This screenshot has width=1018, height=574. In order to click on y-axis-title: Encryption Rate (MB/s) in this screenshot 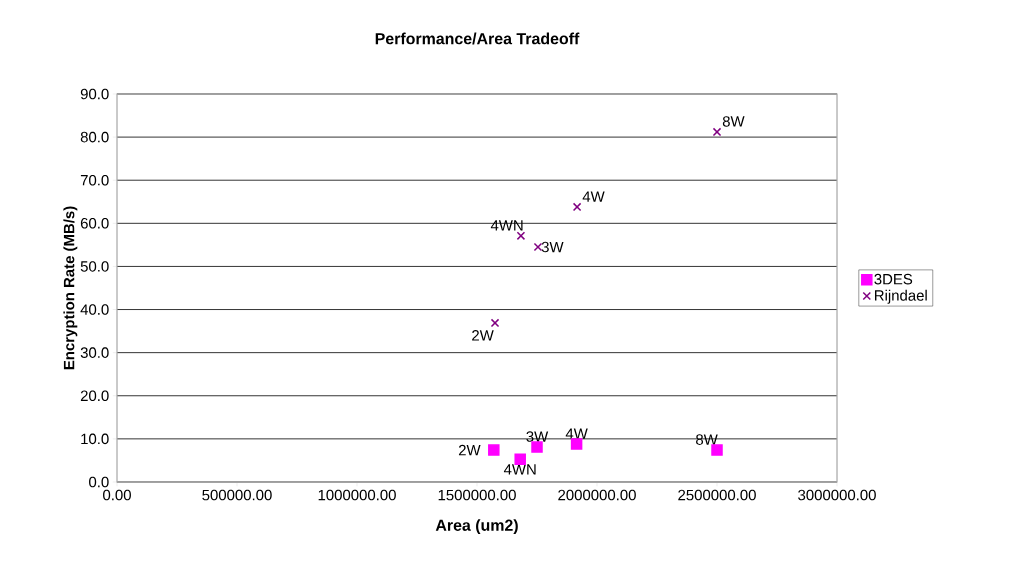, I will do `click(70, 288)`.